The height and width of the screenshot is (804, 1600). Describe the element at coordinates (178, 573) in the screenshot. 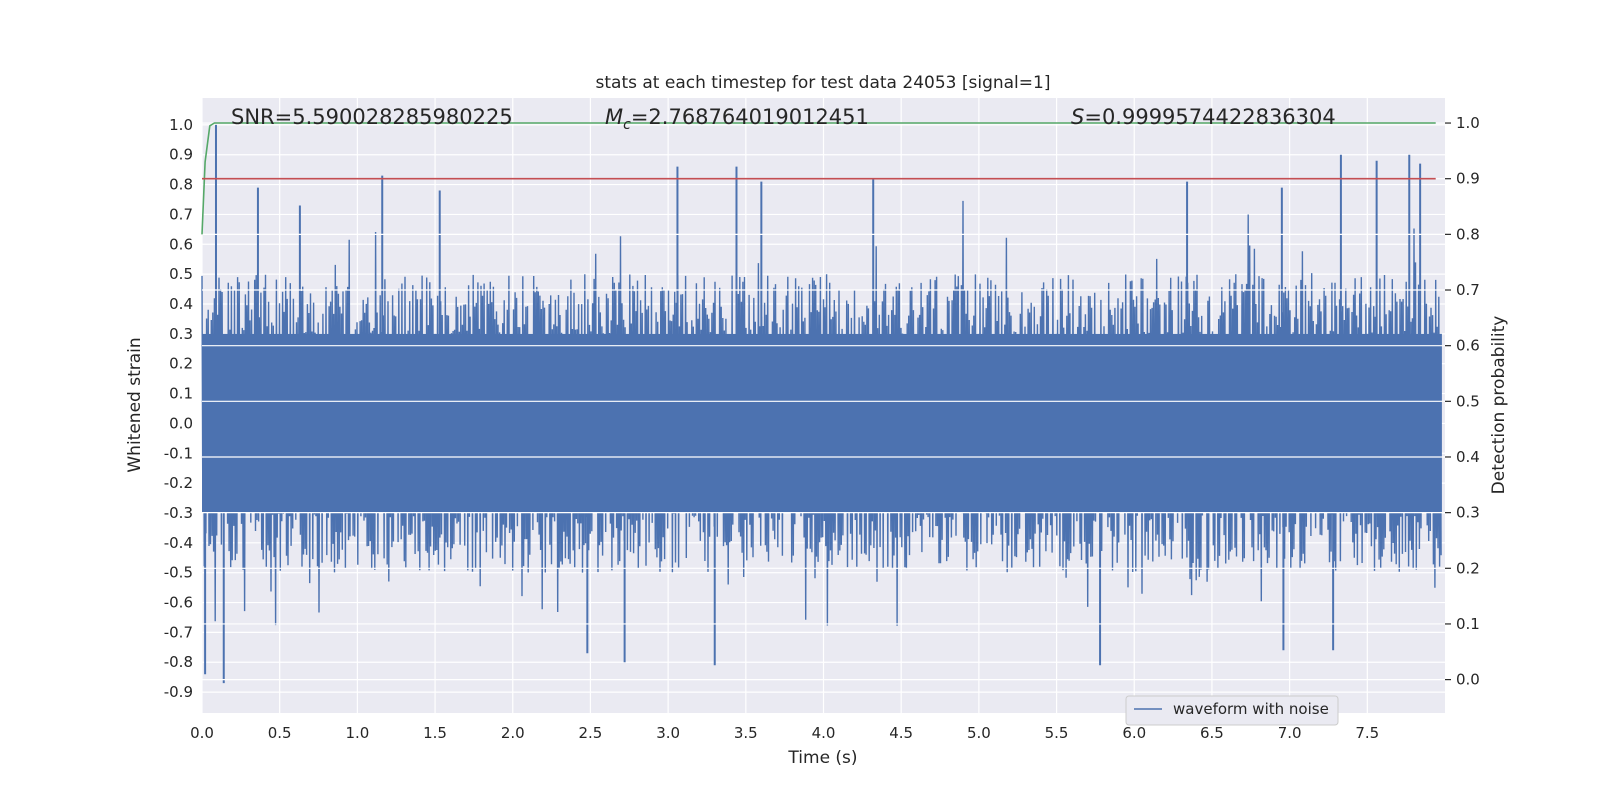

I see `y-tick-label: -0.5` at that location.